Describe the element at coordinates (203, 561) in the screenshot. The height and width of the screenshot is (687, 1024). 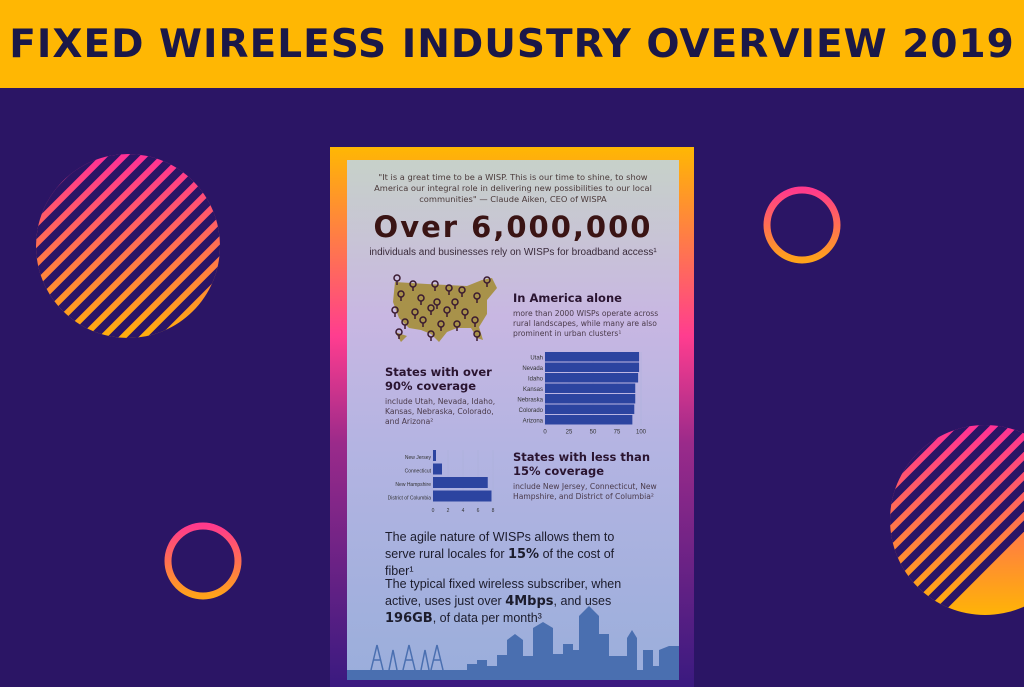
I see `ring-bottom-left` at that location.